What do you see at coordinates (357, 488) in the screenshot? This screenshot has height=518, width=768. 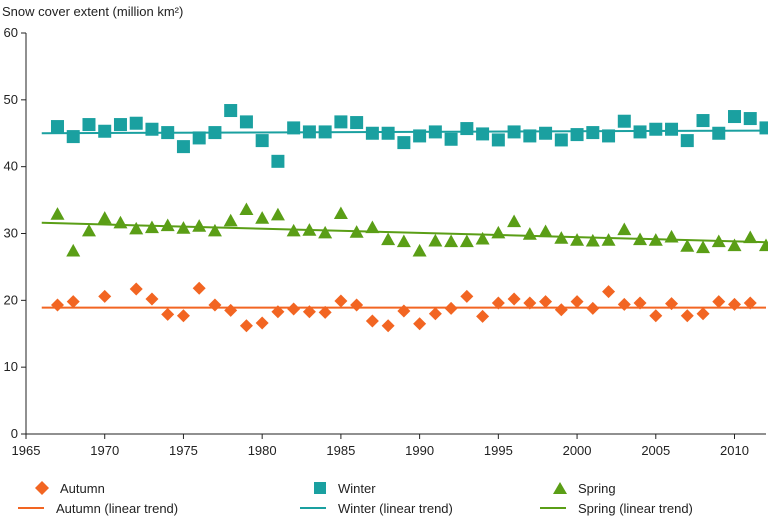 I see `legend-label-winter: Winter` at bounding box center [357, 488].